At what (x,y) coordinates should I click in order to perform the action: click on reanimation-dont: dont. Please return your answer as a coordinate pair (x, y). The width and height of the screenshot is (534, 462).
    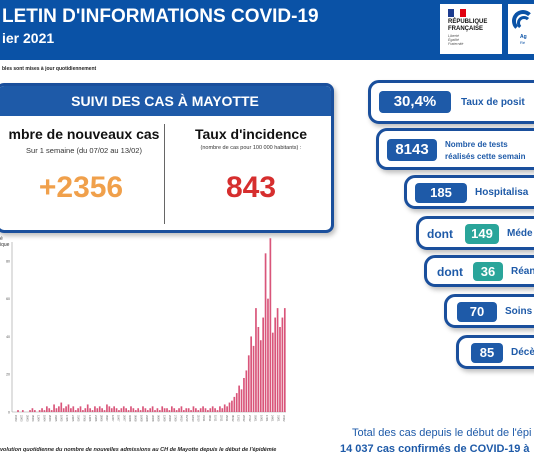
    Looking at the image, I should click on (450, 272).